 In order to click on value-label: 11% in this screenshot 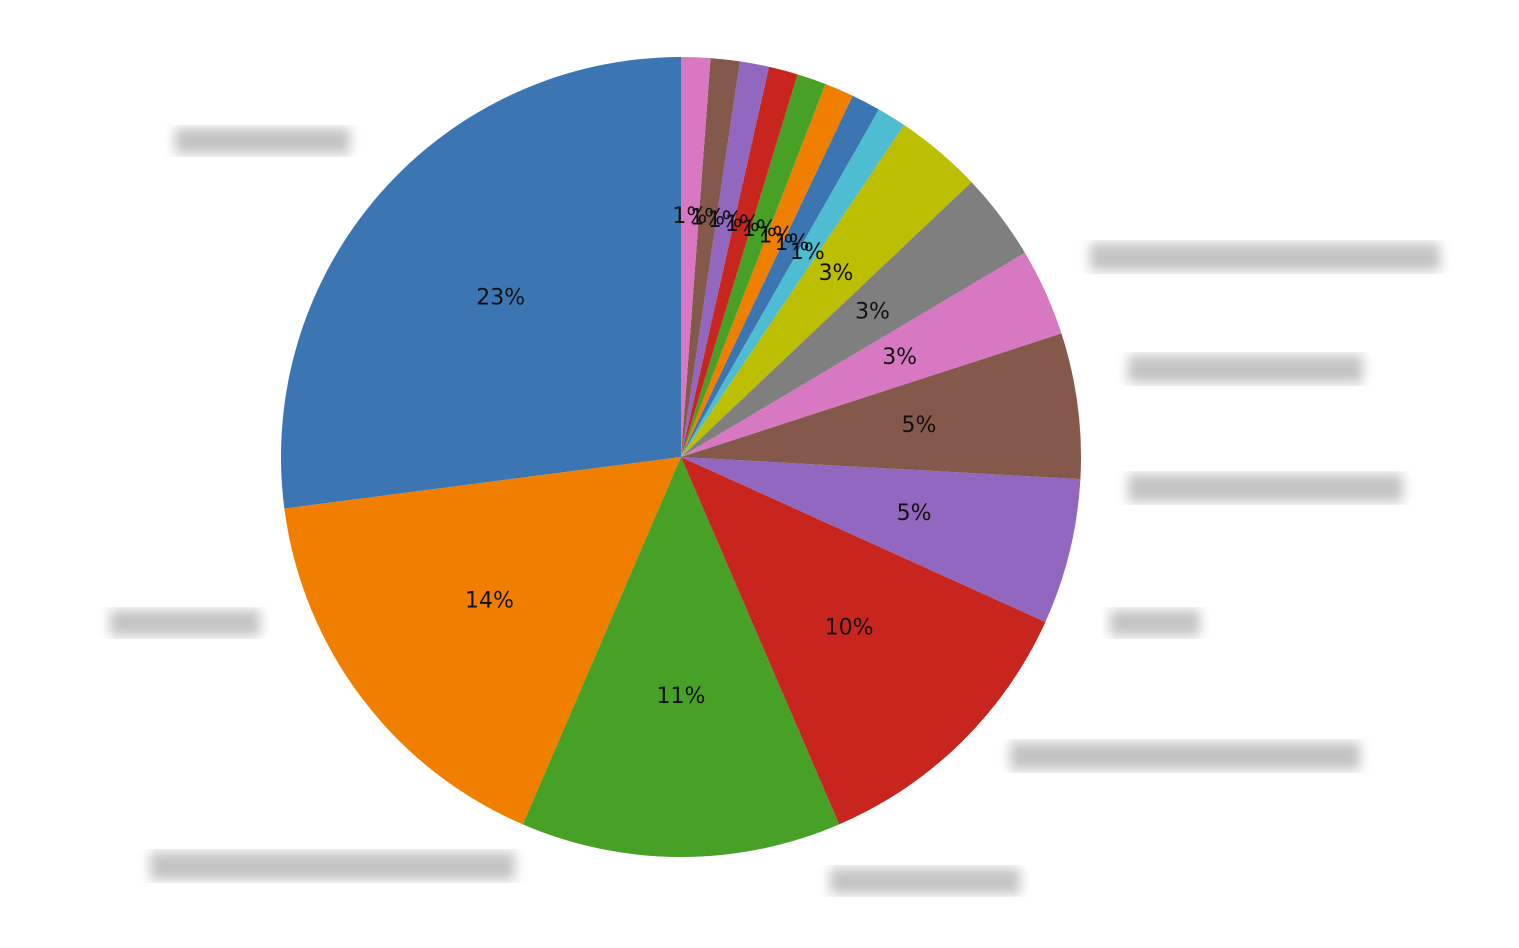, I will do `click(681, 696)`.